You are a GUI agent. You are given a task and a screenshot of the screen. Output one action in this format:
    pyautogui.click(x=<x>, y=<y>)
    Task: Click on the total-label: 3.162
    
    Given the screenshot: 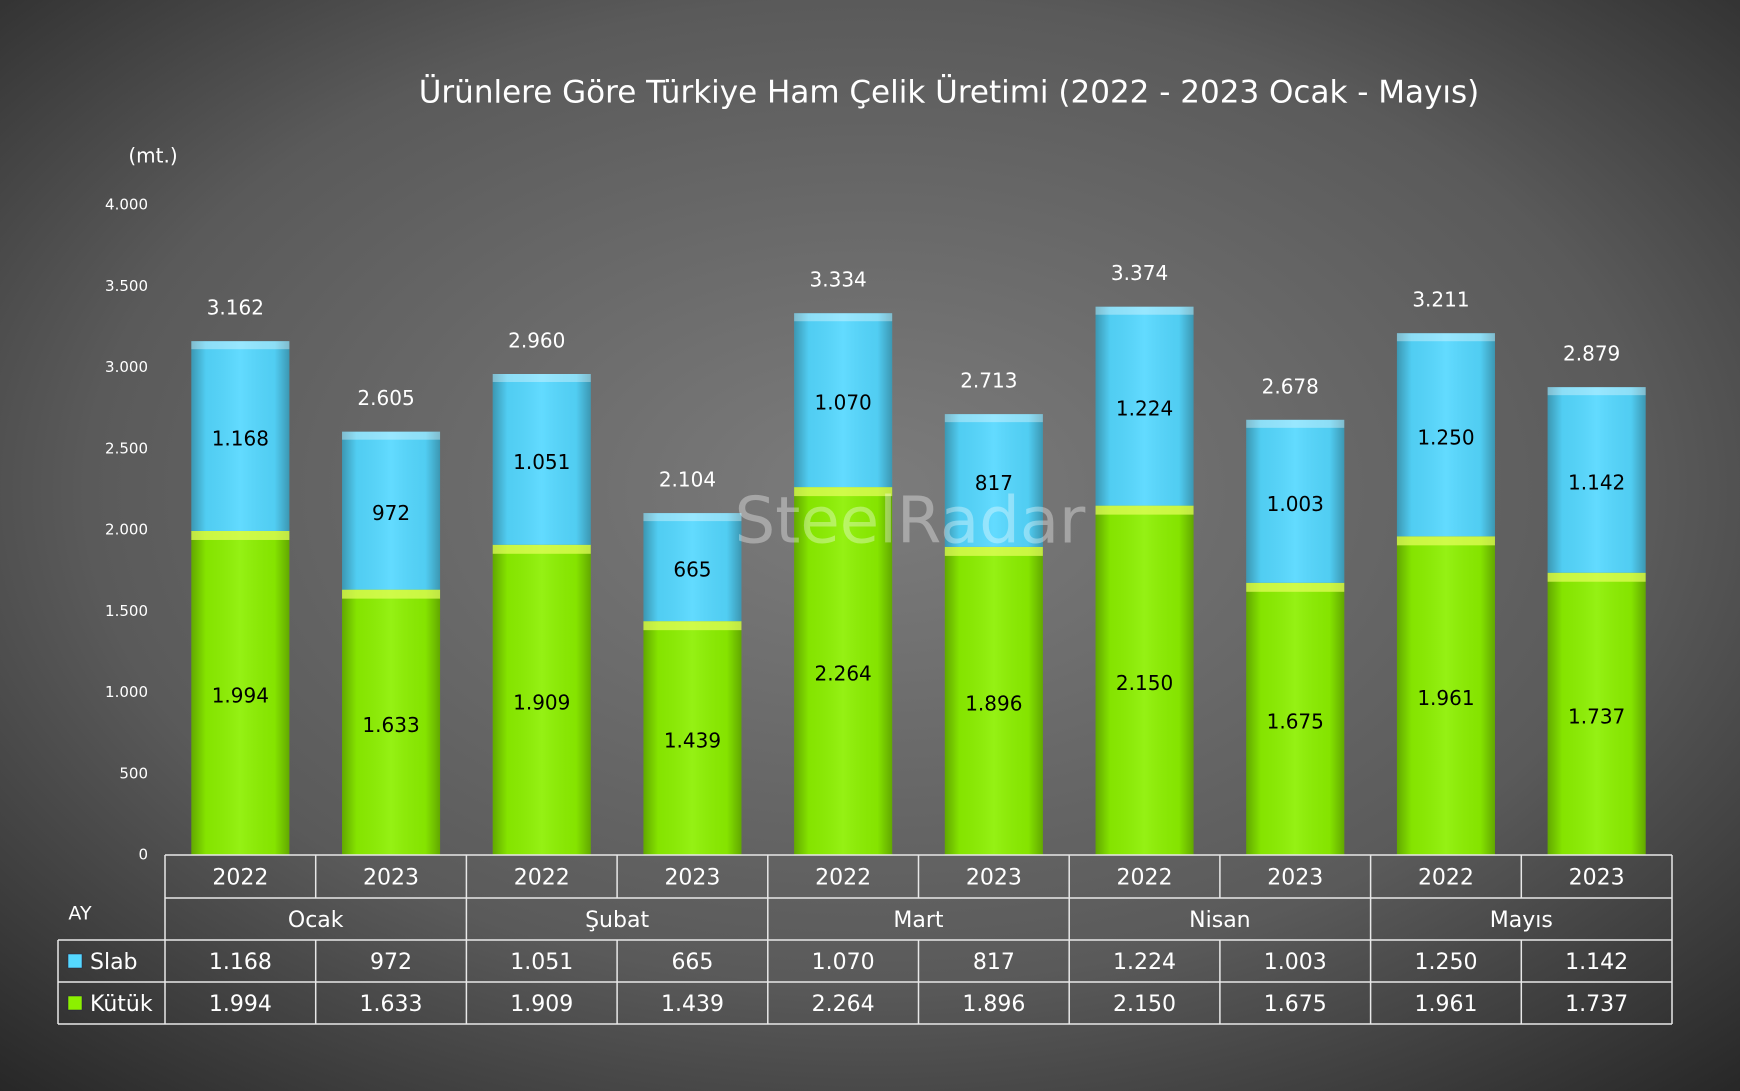 What is the action you would take?
    pyautogui.click(x=235, y=308)
    